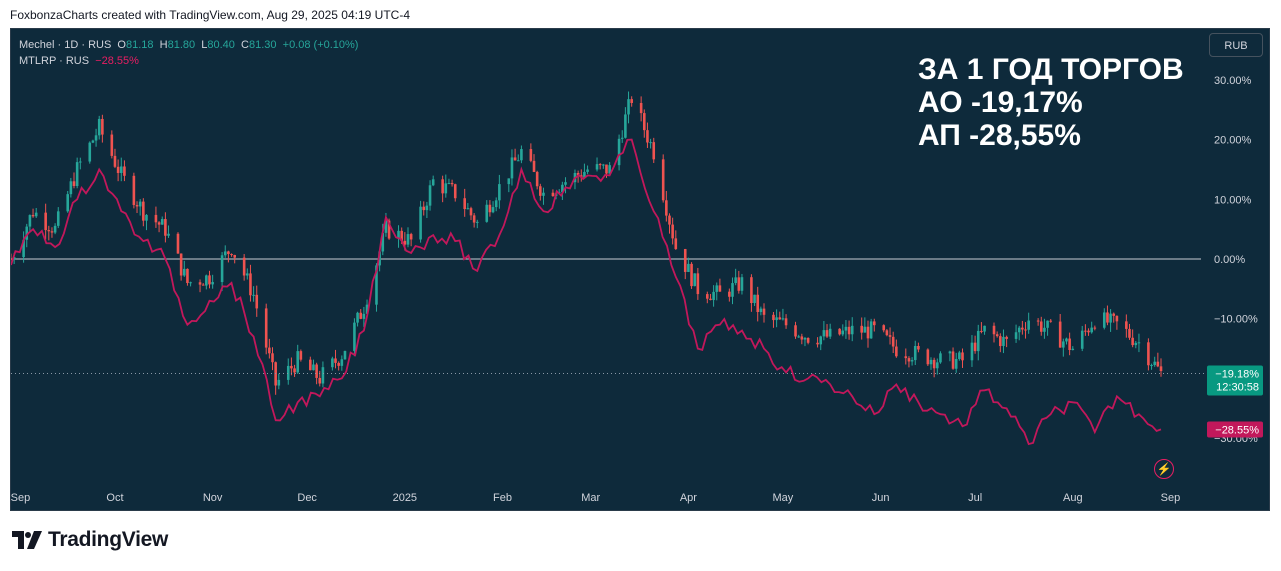 This screenshot has height=571, width=1281. I want to click on x-tick-label: Jun, so click(881, 498).